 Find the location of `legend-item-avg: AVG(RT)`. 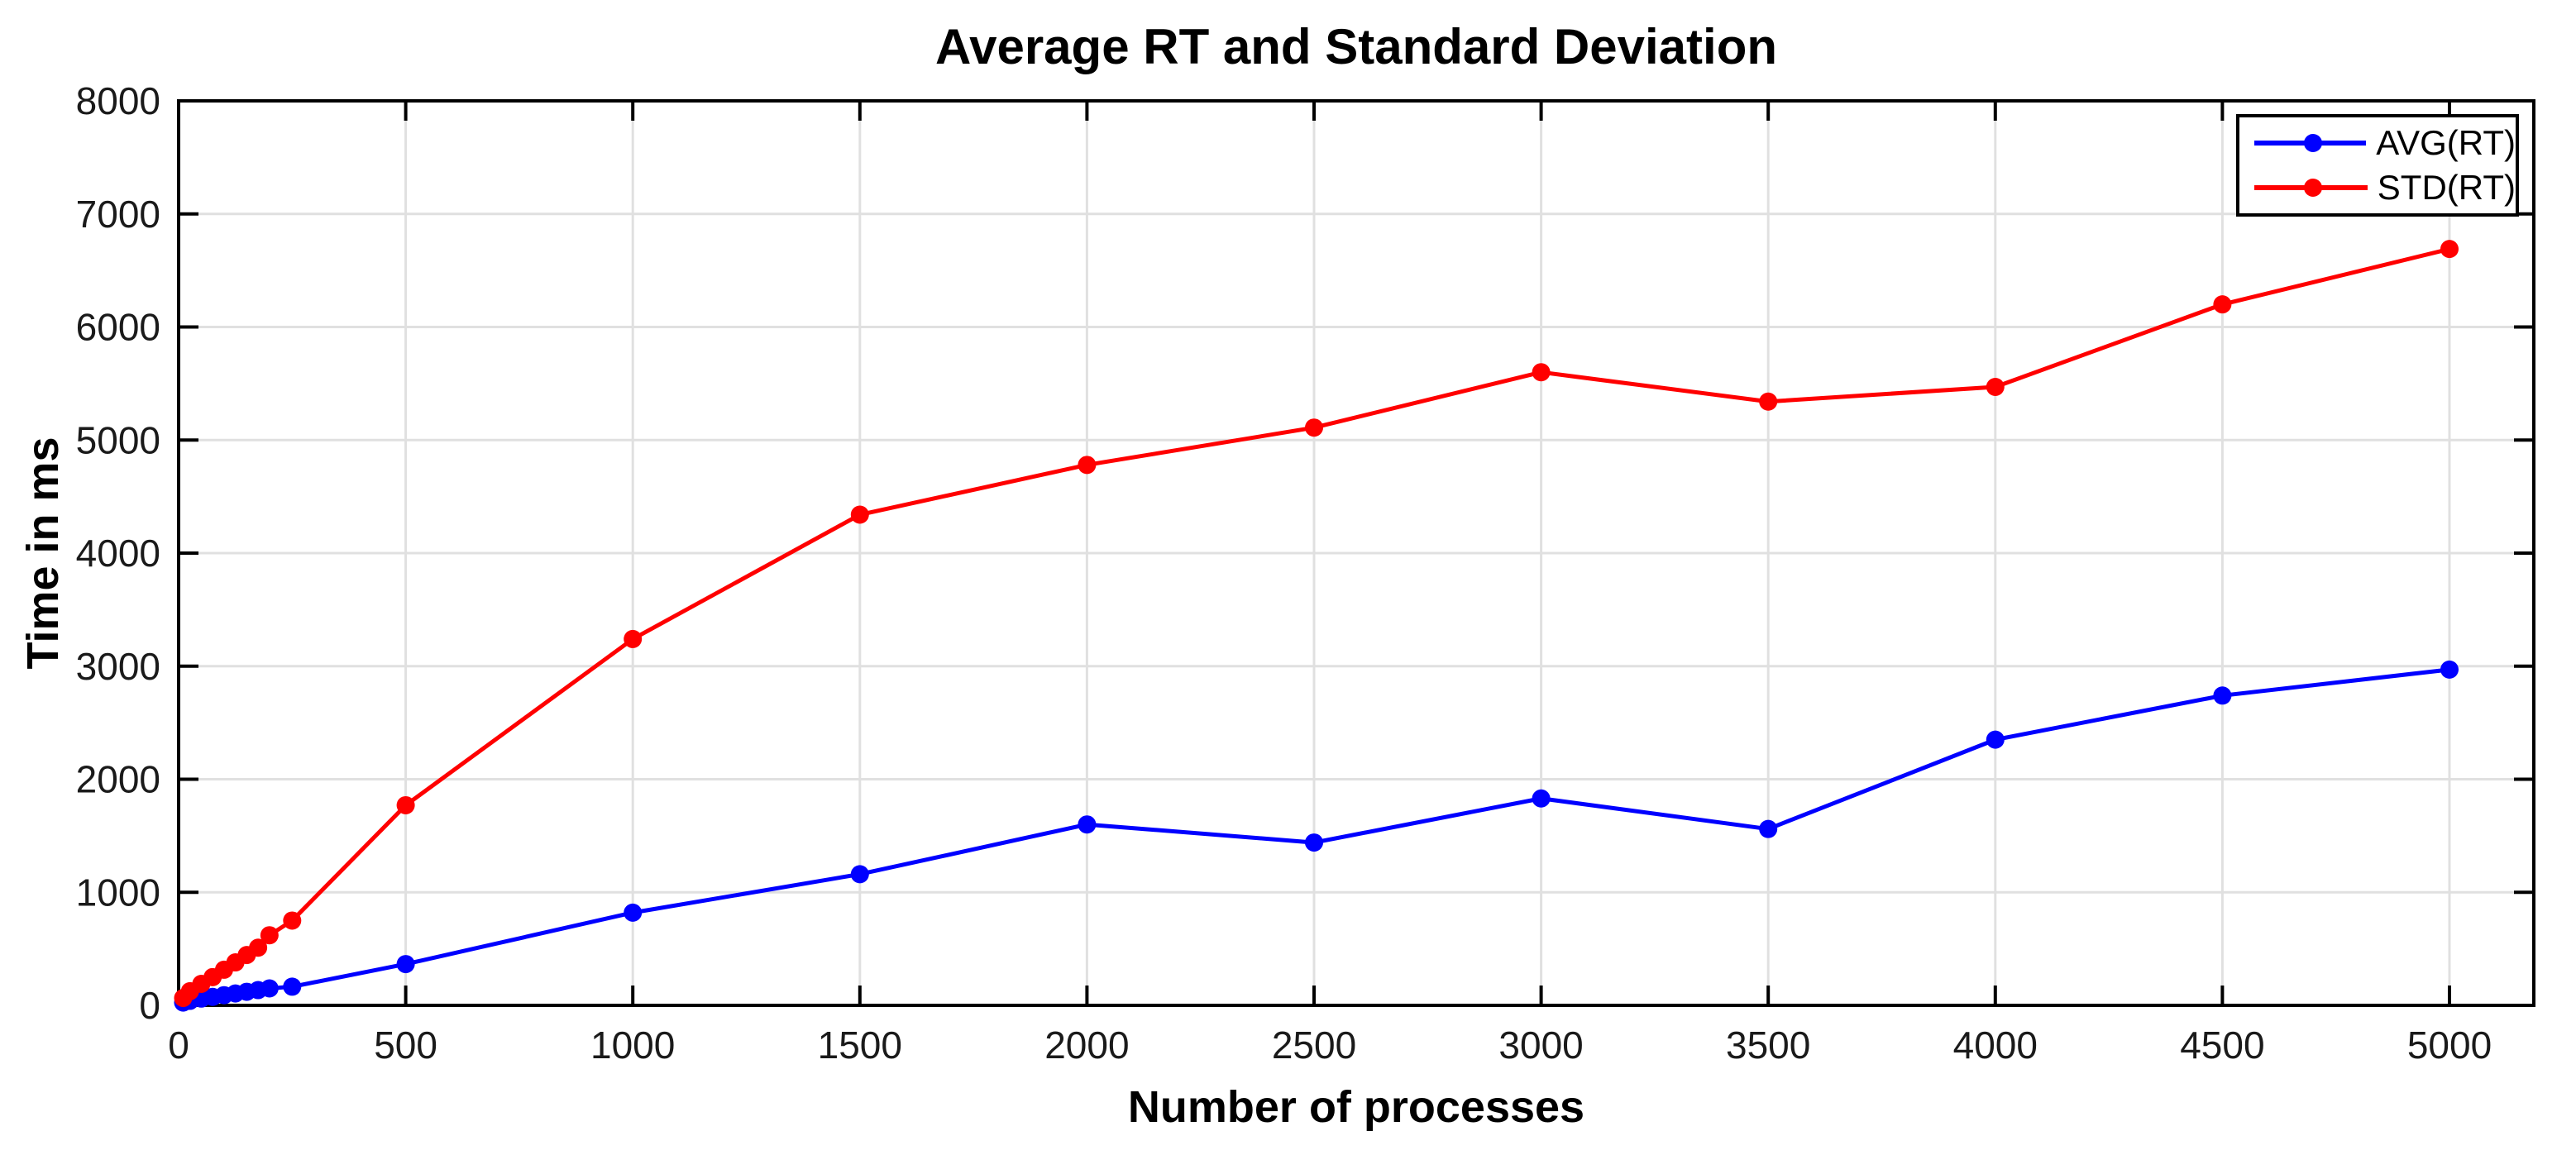

legend-item-avg: AVG(RT) is located at coordinates (2377, 143).